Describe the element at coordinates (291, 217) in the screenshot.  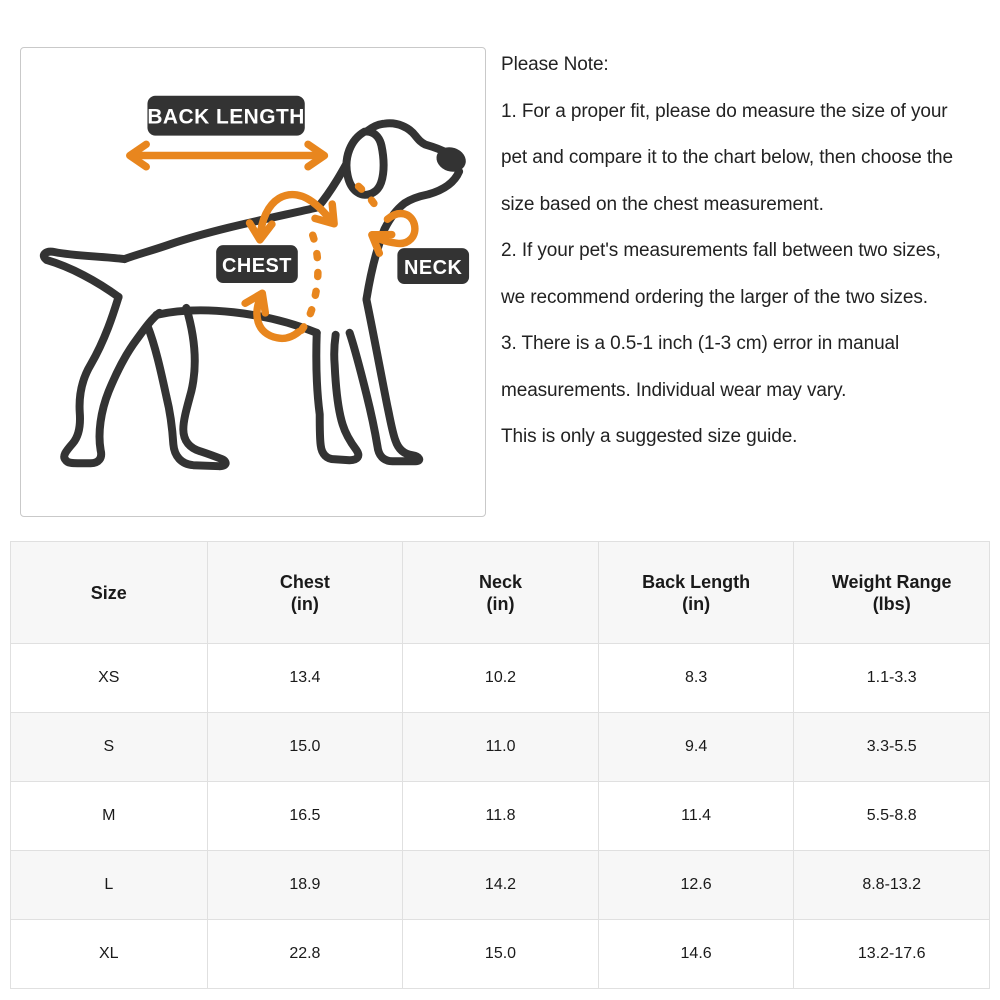
I see `chest-arc-top-arrow` at that location.